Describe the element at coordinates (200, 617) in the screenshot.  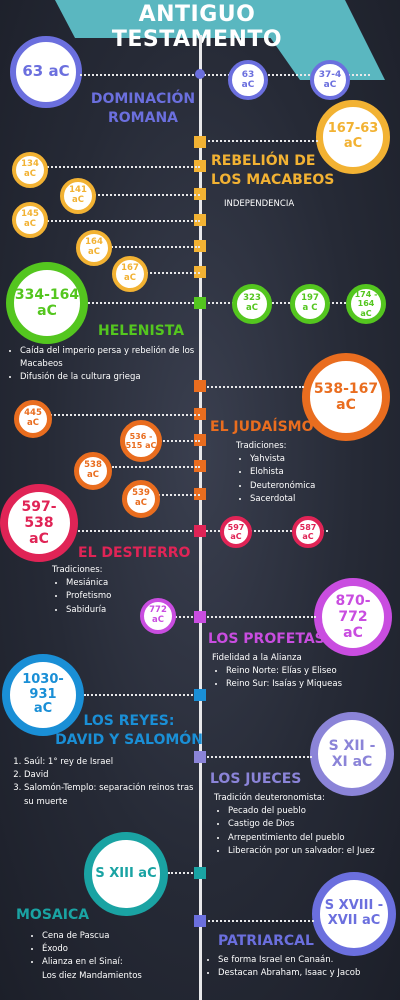
I see `profetas-node` at that location.